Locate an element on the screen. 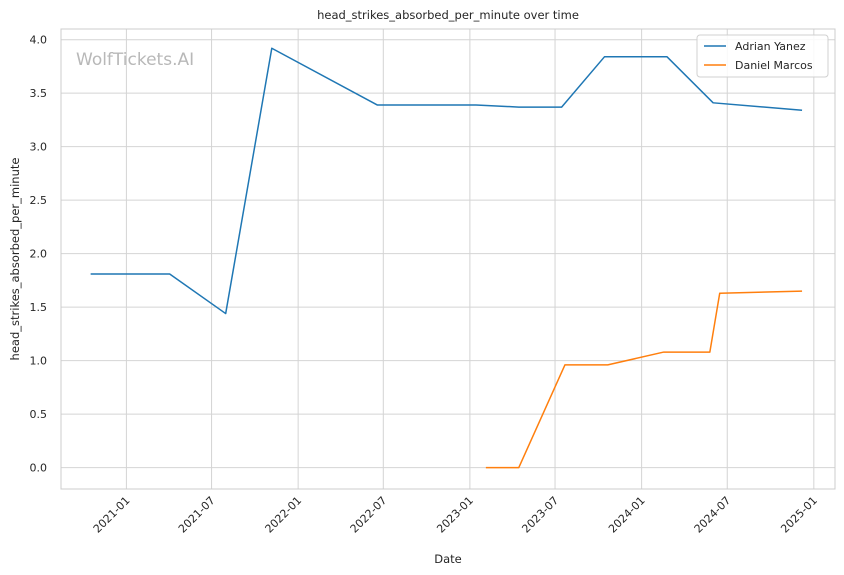 The height and width of the screenshot is (575, 844). y-axis-label: head_strikes_absorbed_per_minute is located at coordinates (15, 259).